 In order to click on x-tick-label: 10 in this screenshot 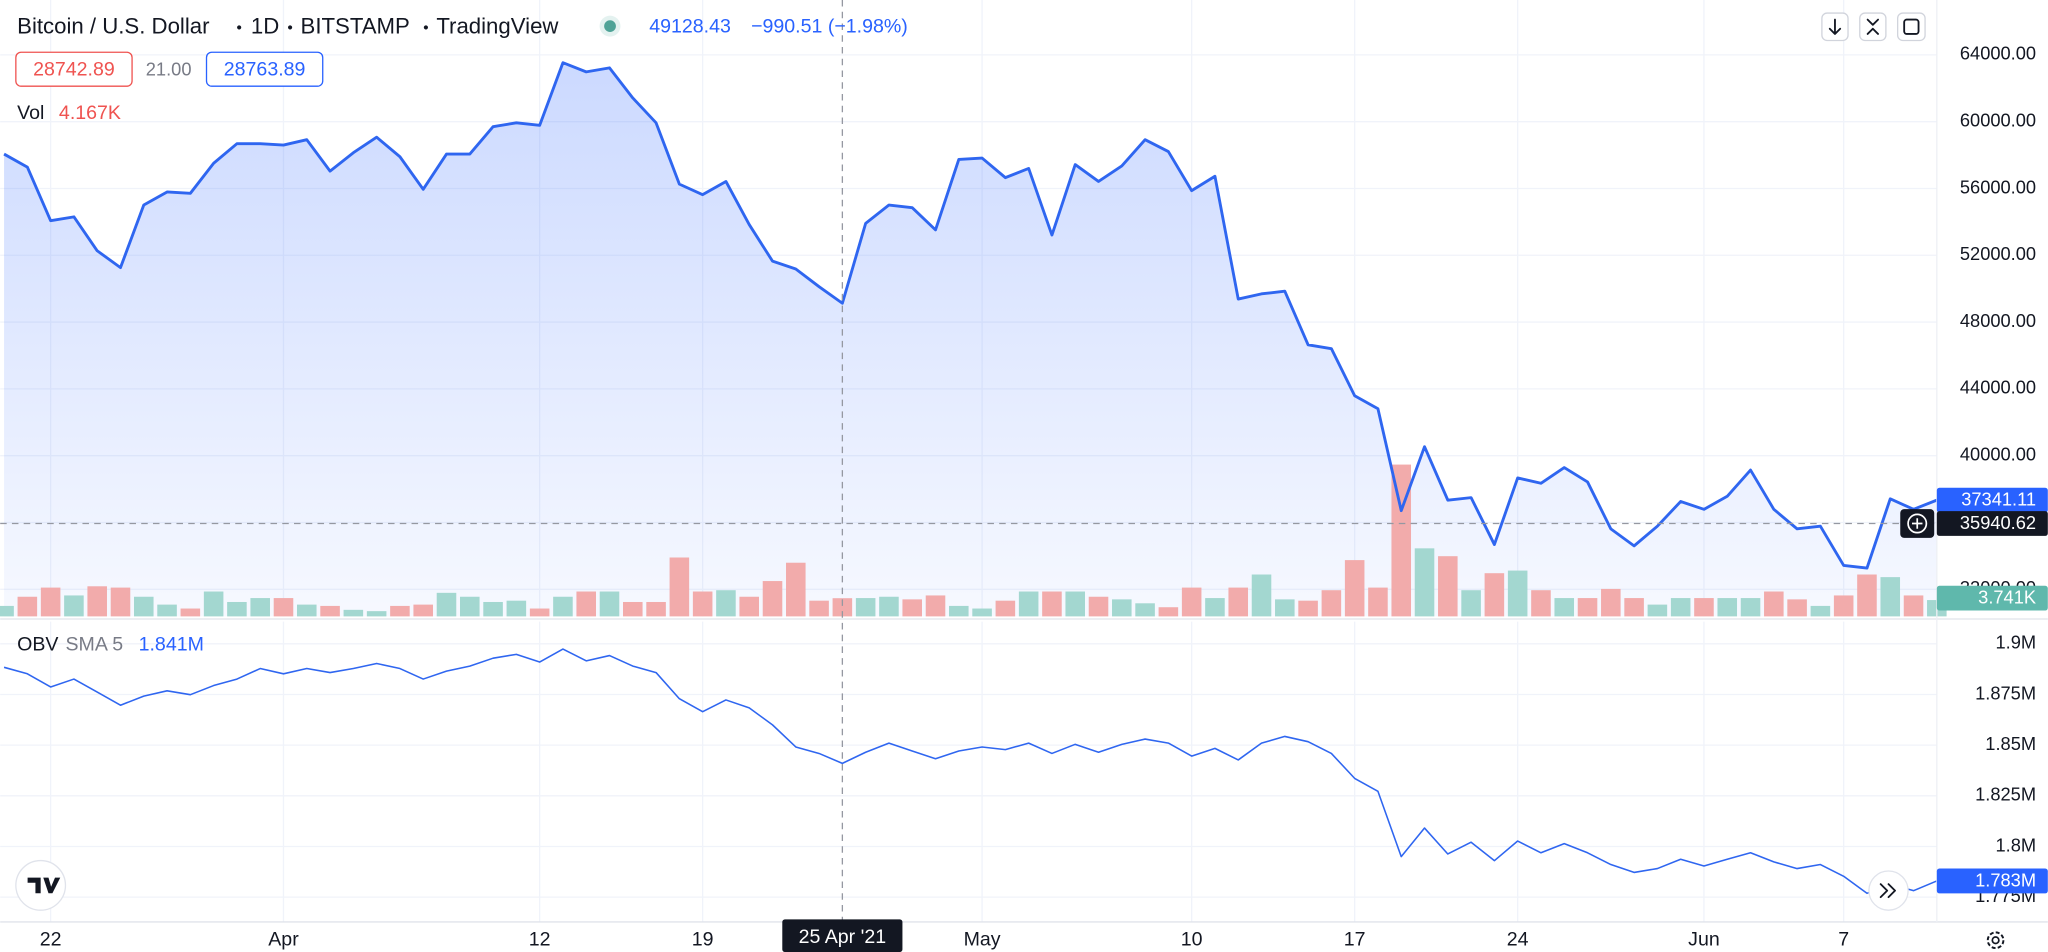, I will do `click(1192, 939)`.